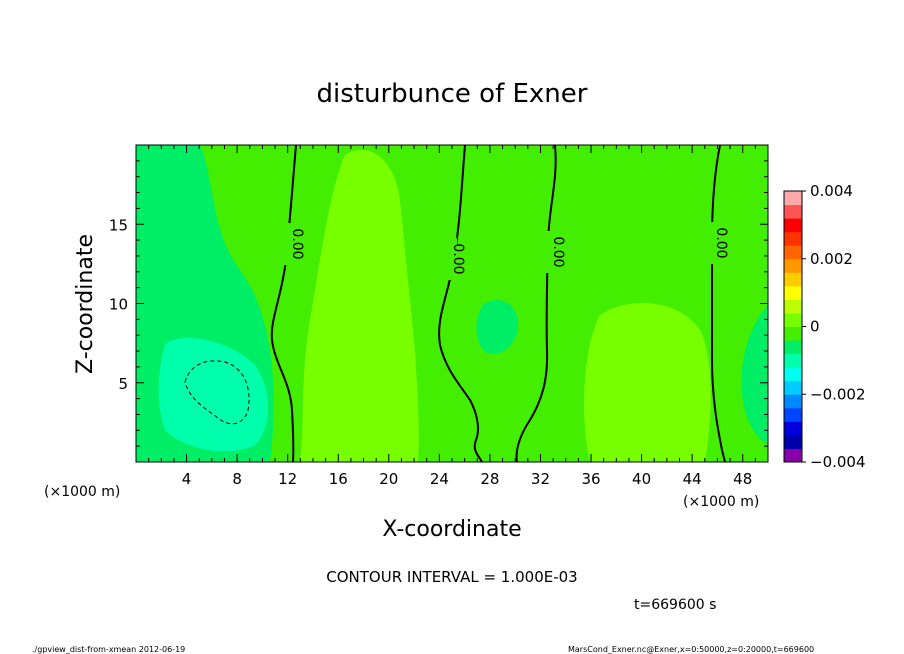  I want to click on x-axis-title: X-coordinate, so click(451, 529).